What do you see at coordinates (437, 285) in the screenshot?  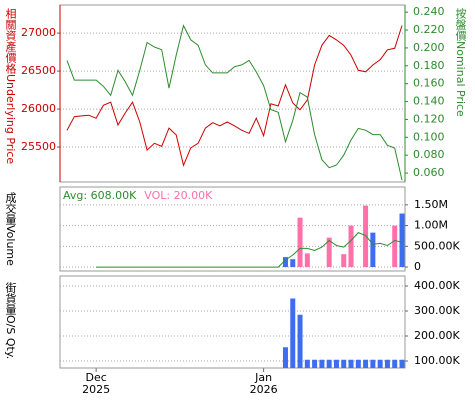 I see `y-tick-label: 400.00K` at bounding box center [437, 285].